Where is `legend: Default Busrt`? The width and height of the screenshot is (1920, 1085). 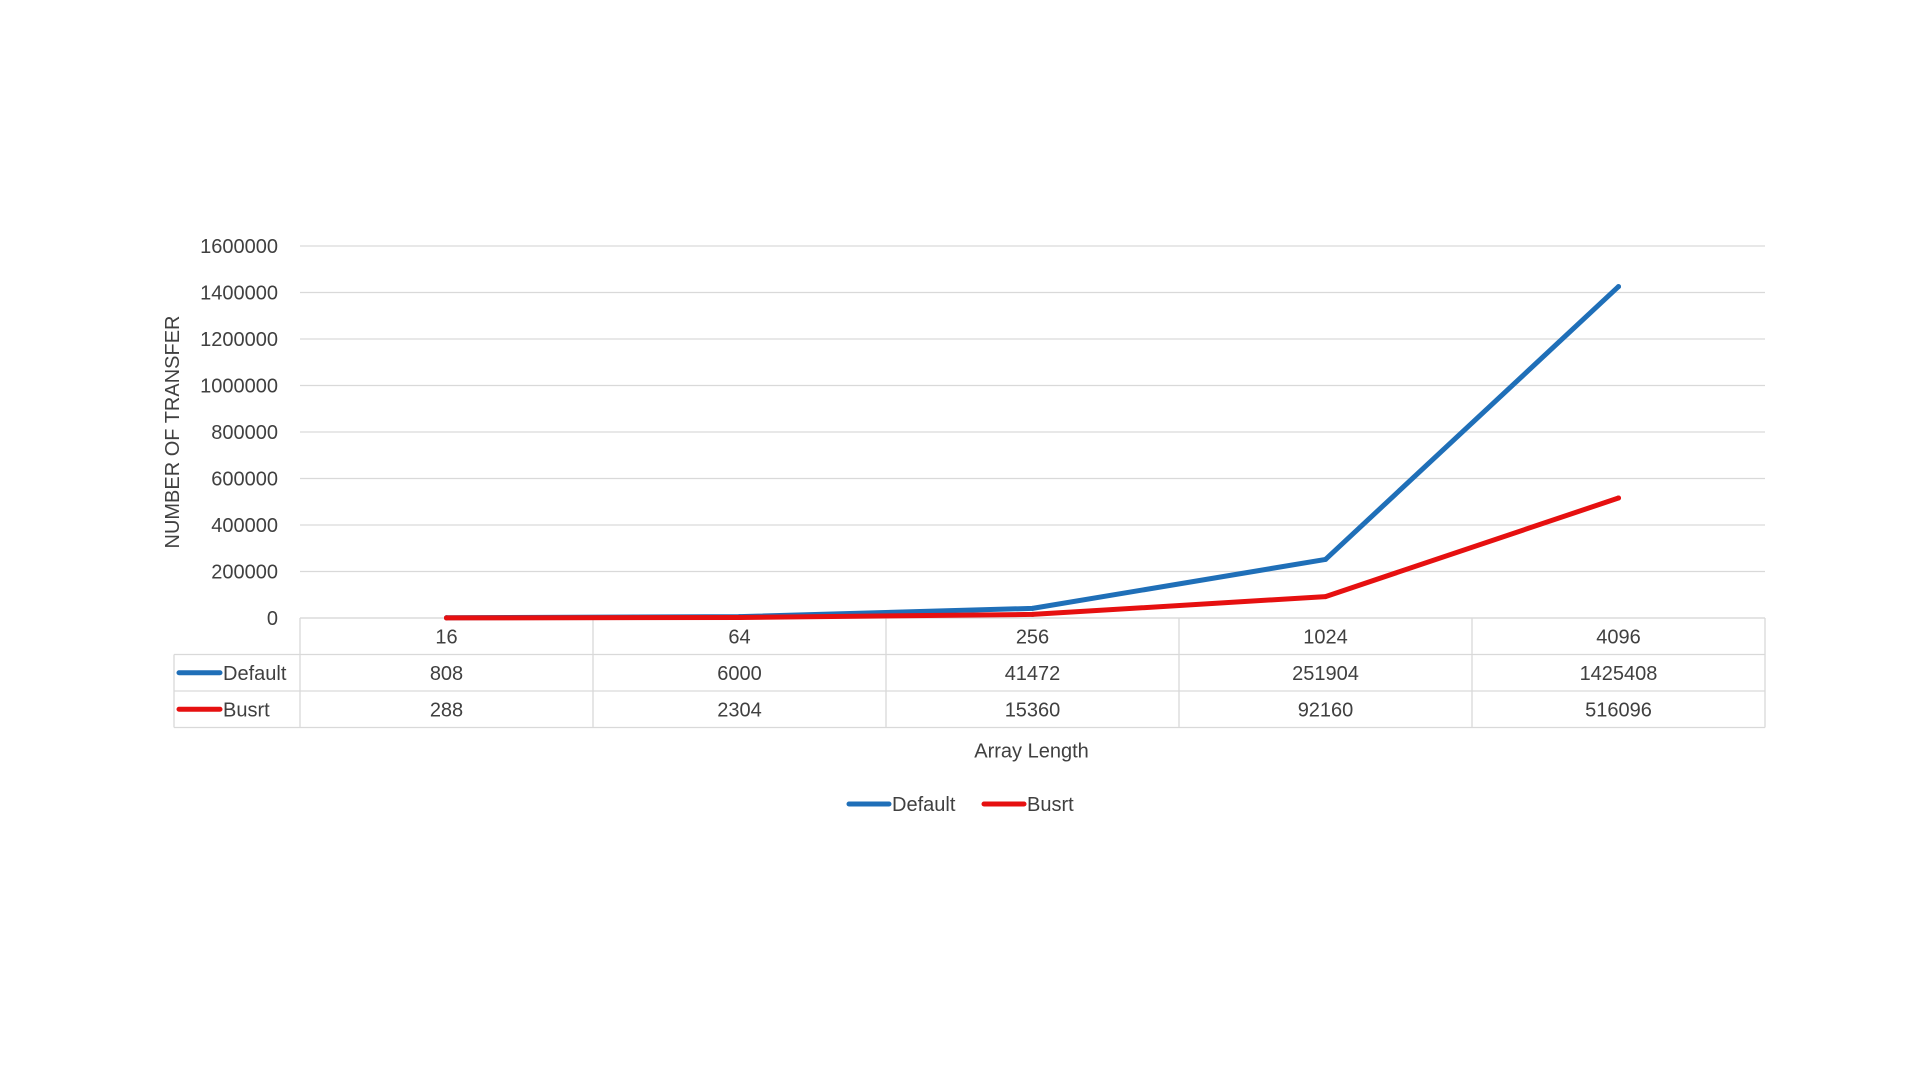 legend: Default Busrt is located at coordinates (960, 805).